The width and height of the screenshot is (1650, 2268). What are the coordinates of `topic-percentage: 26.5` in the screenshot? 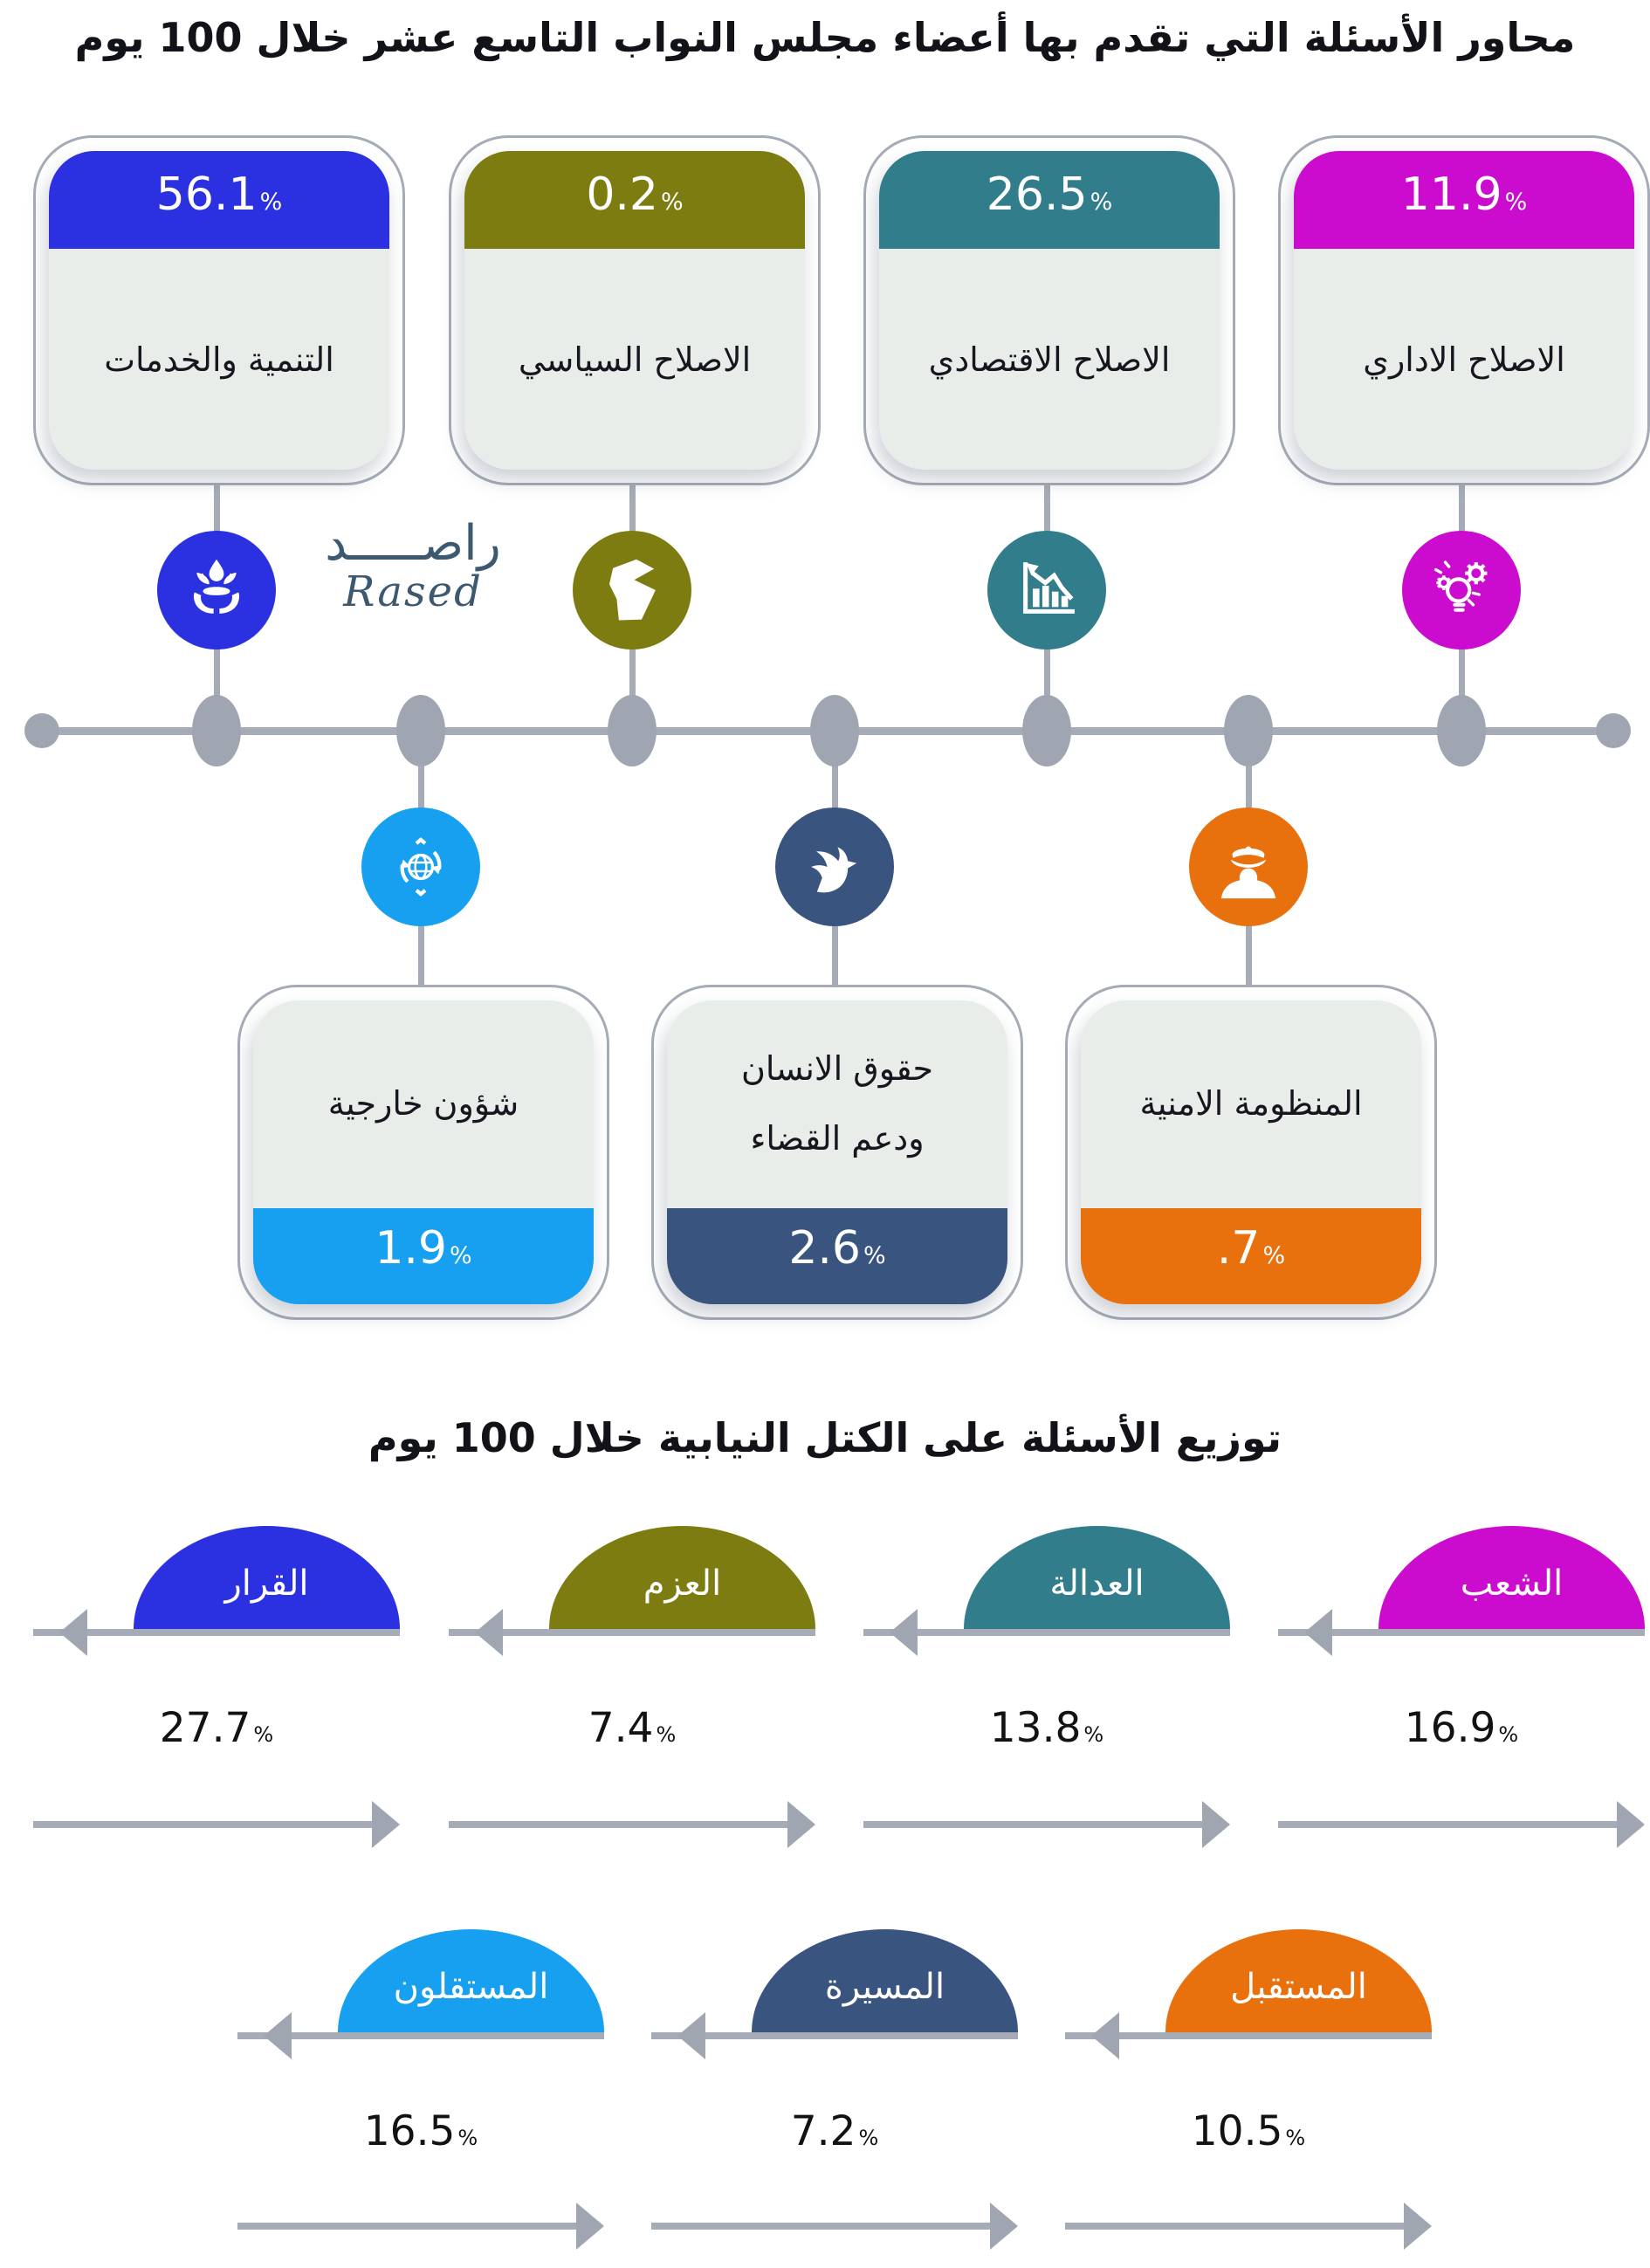 It's located at (1037, 194).